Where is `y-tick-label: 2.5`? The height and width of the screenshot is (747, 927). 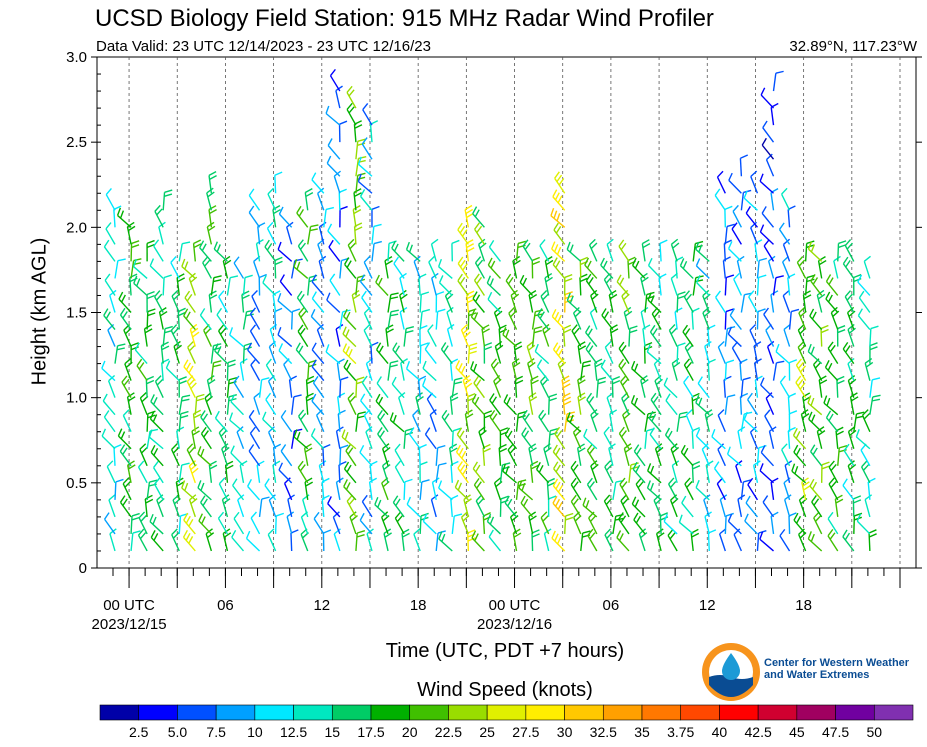
y-tick-label: 2.5 is located at coordinates (76, 142).